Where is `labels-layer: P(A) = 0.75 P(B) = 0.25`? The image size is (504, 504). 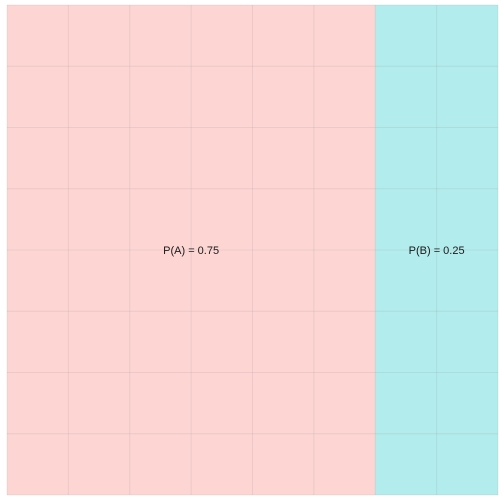
labels-layer: P(A) = 0.75 P(B) = 0.25 is located at coordinates (313, 251).